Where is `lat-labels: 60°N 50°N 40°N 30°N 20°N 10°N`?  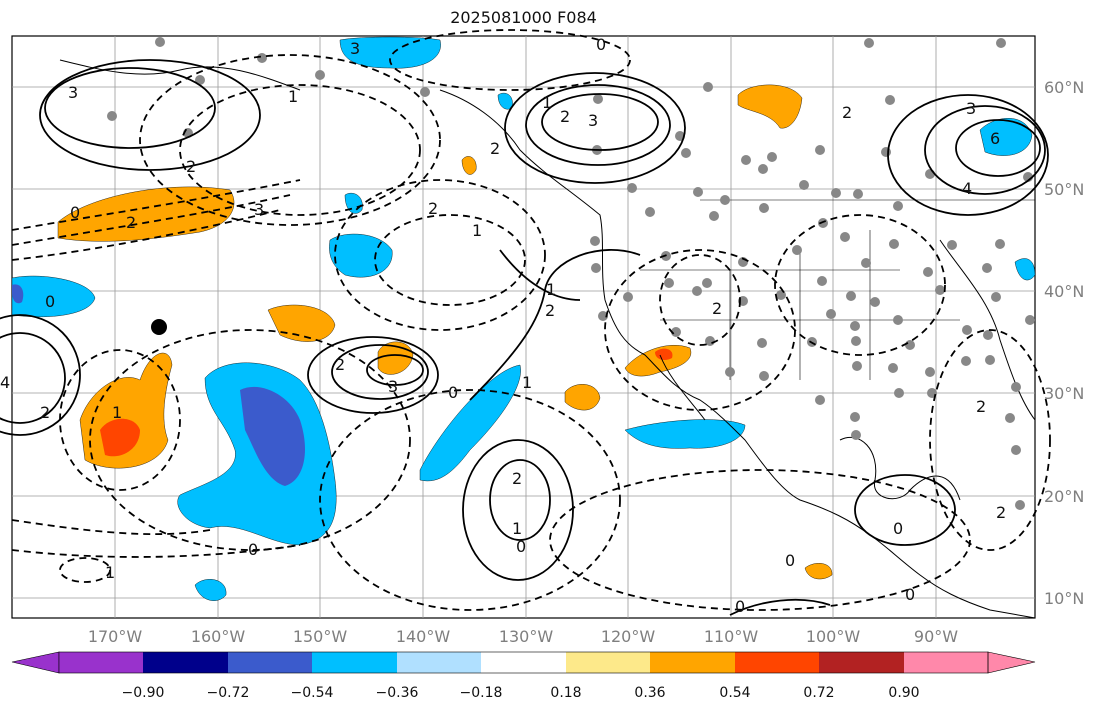 lat-labels: 60°N 50°N 40°N 30°N 20°N 10°N is located at coordinates (1064, 343).